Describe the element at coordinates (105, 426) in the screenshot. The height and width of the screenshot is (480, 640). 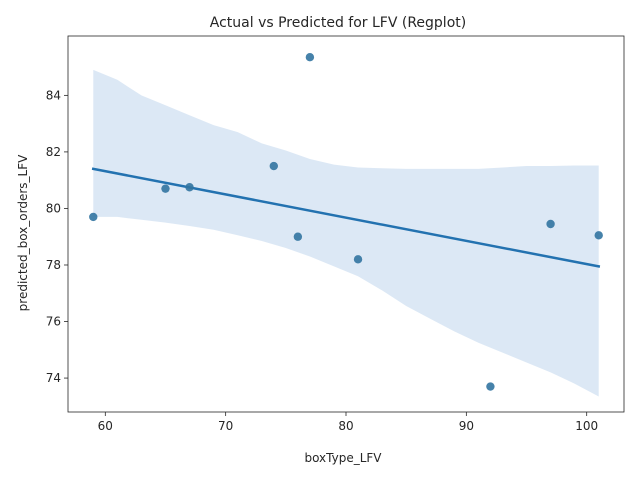
I see `x-tick-label: 60` at that location.